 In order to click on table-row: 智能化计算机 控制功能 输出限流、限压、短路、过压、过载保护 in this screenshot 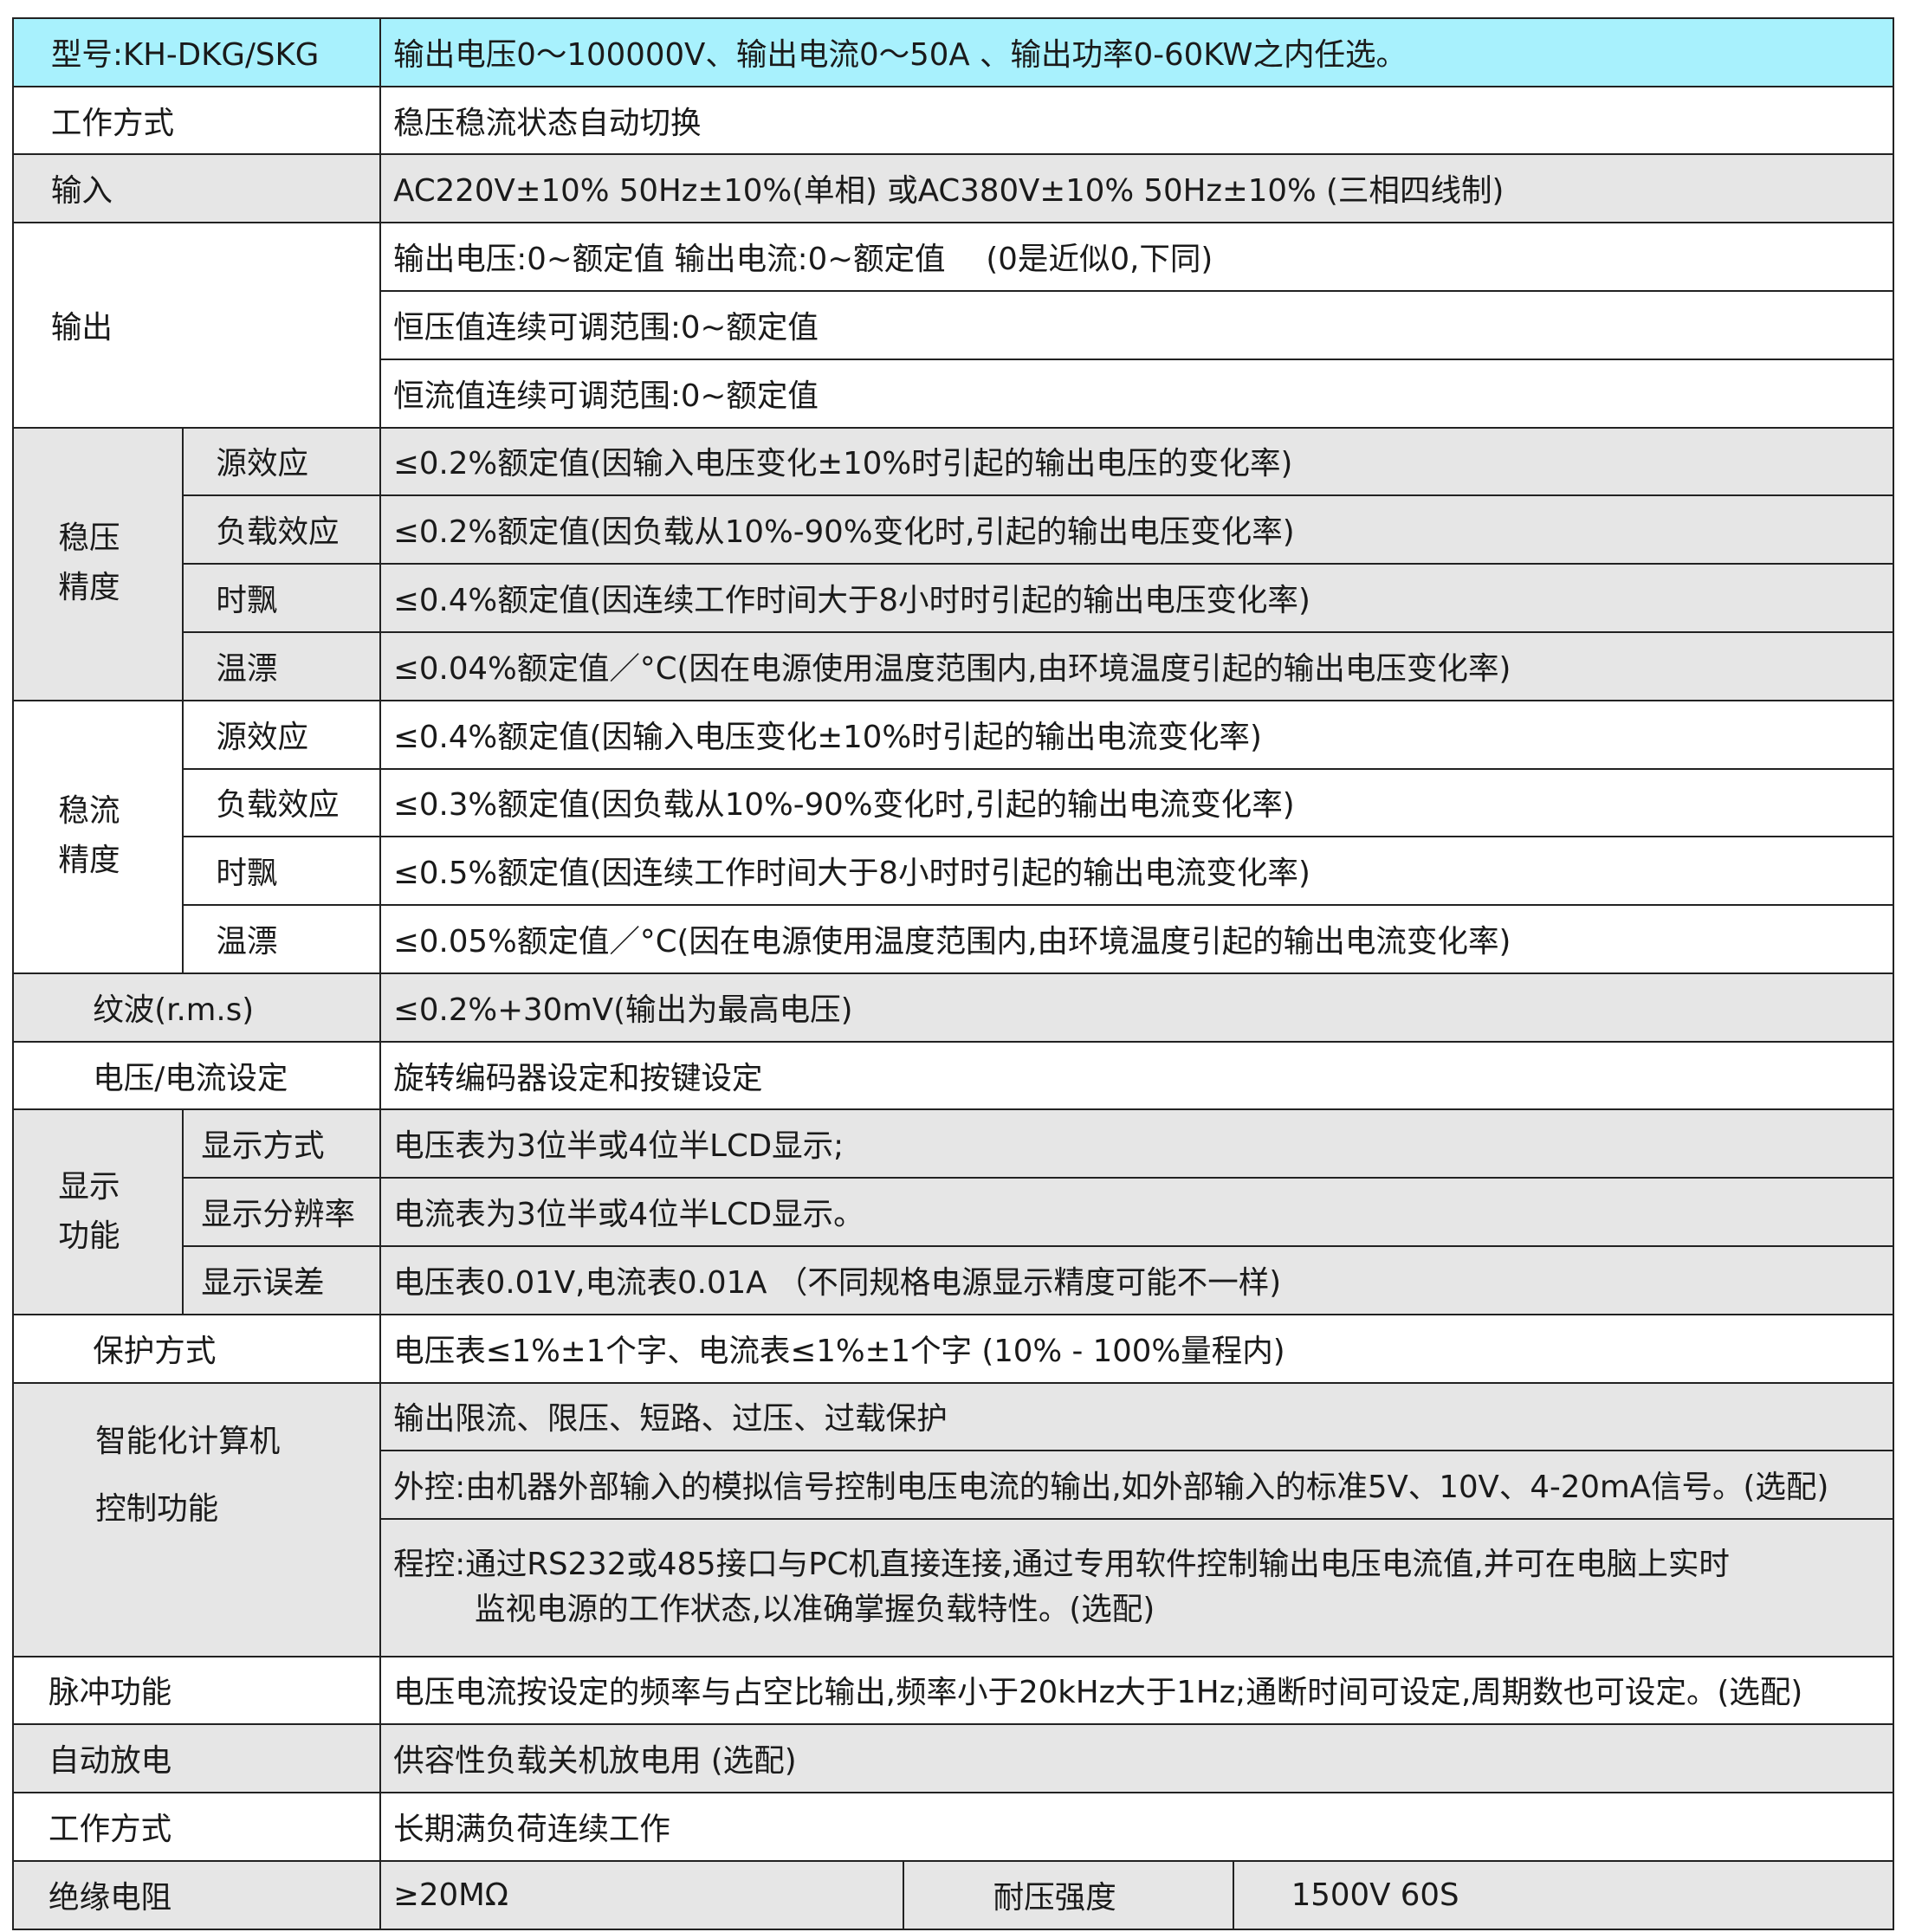, I will do `click(953, 1519)`.